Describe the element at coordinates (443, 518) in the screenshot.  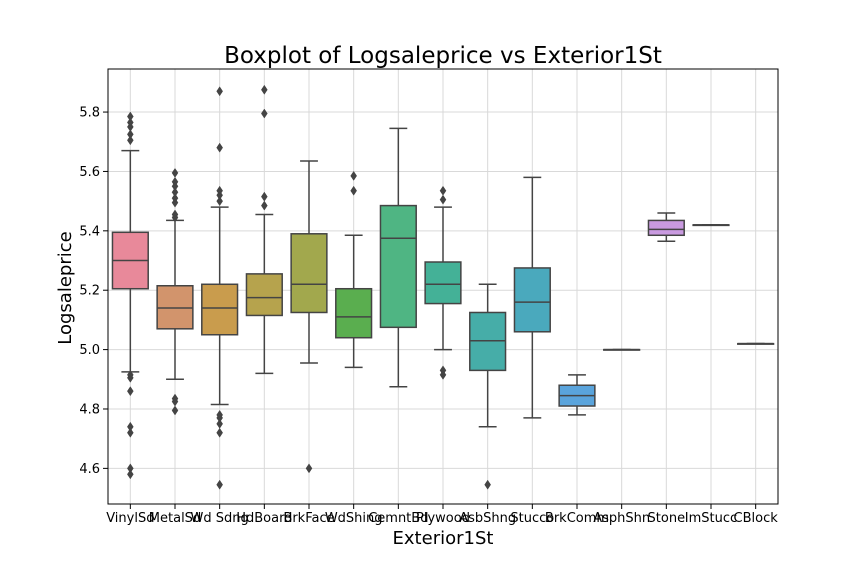
I see `x-tick-label: Plywood` at that location.